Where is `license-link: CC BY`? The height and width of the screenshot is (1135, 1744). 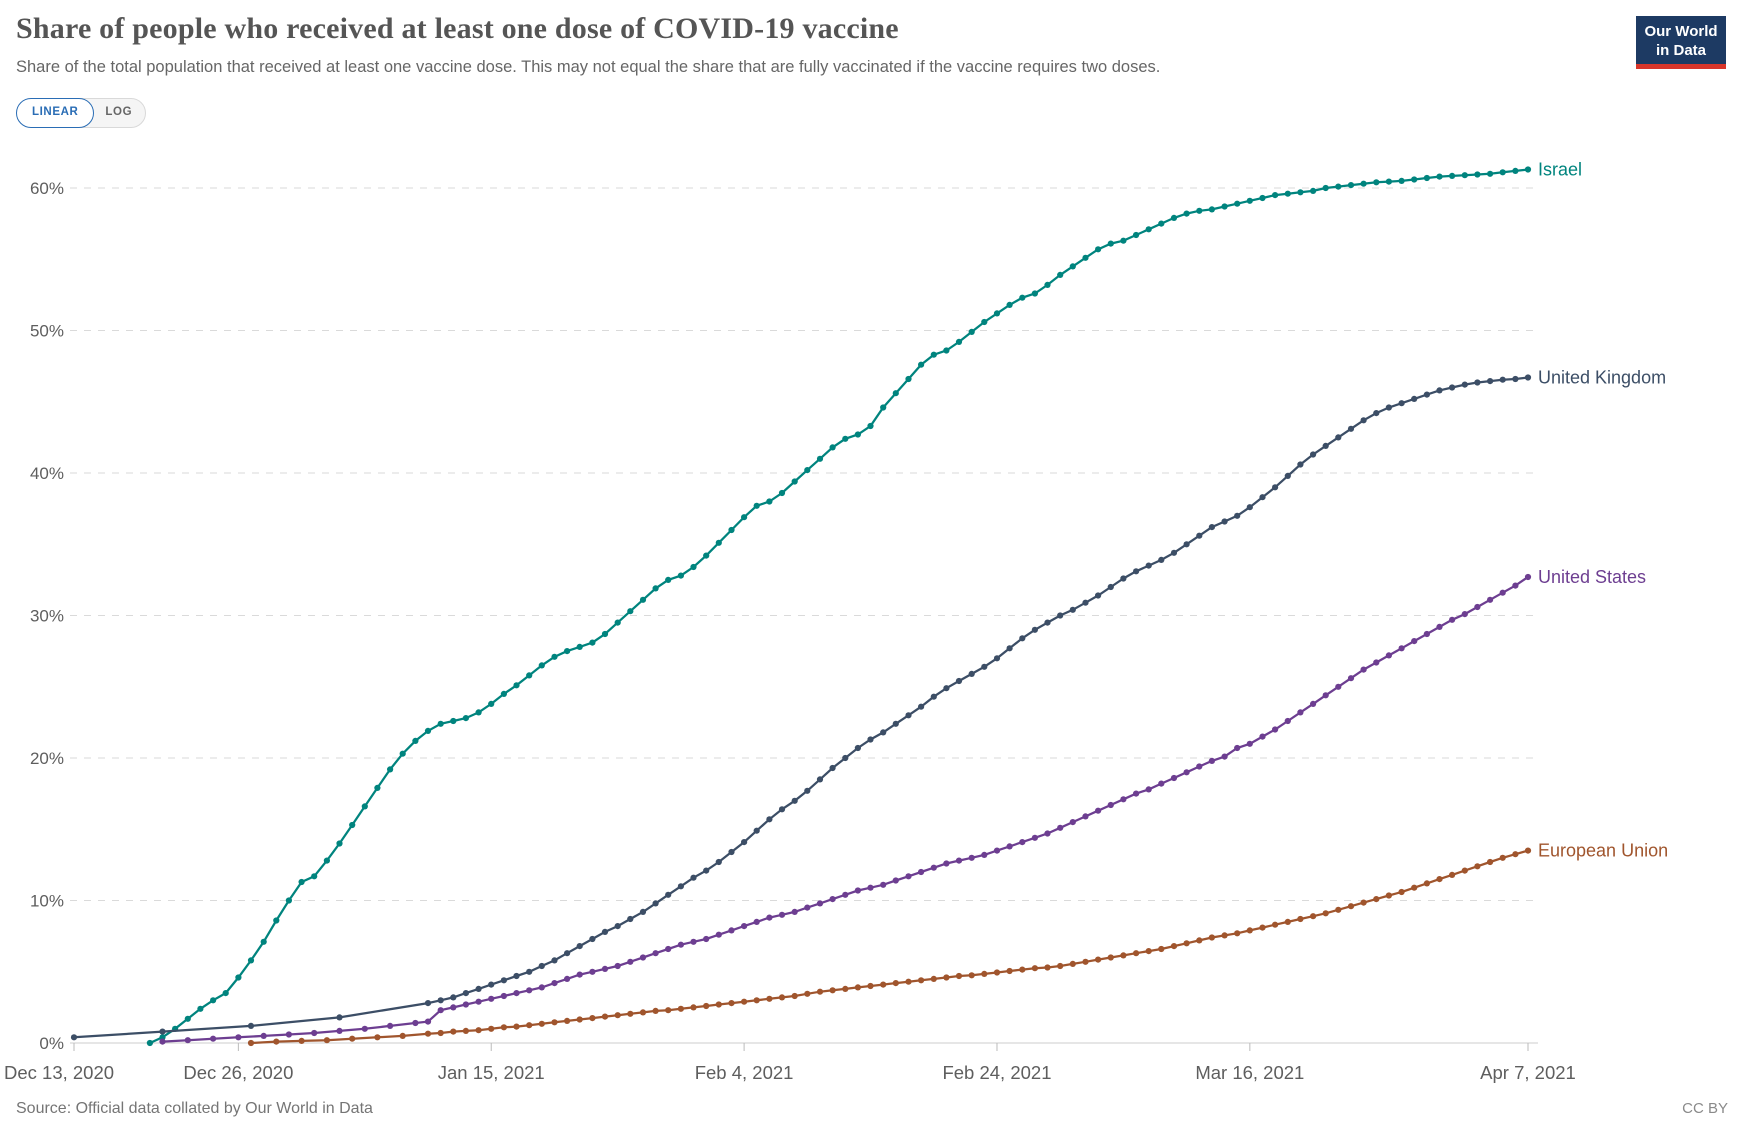 license-link: CC BY is located at coordinates (1705, 1108).